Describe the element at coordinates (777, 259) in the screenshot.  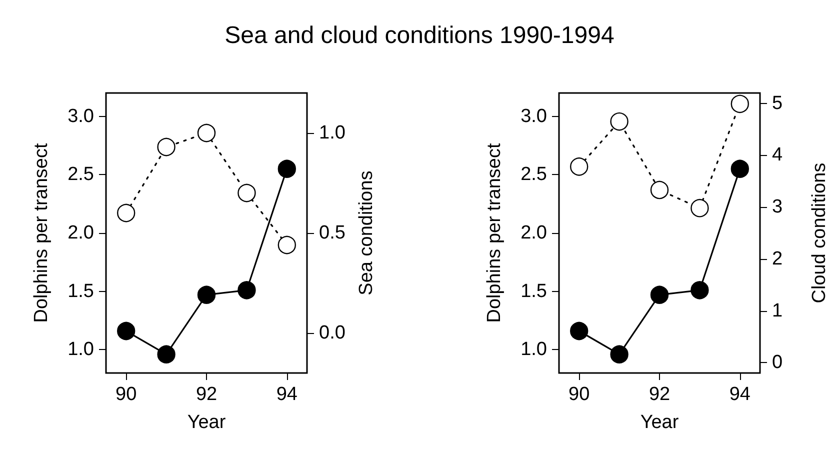
I see `y2-tick-label: 2` at that location.